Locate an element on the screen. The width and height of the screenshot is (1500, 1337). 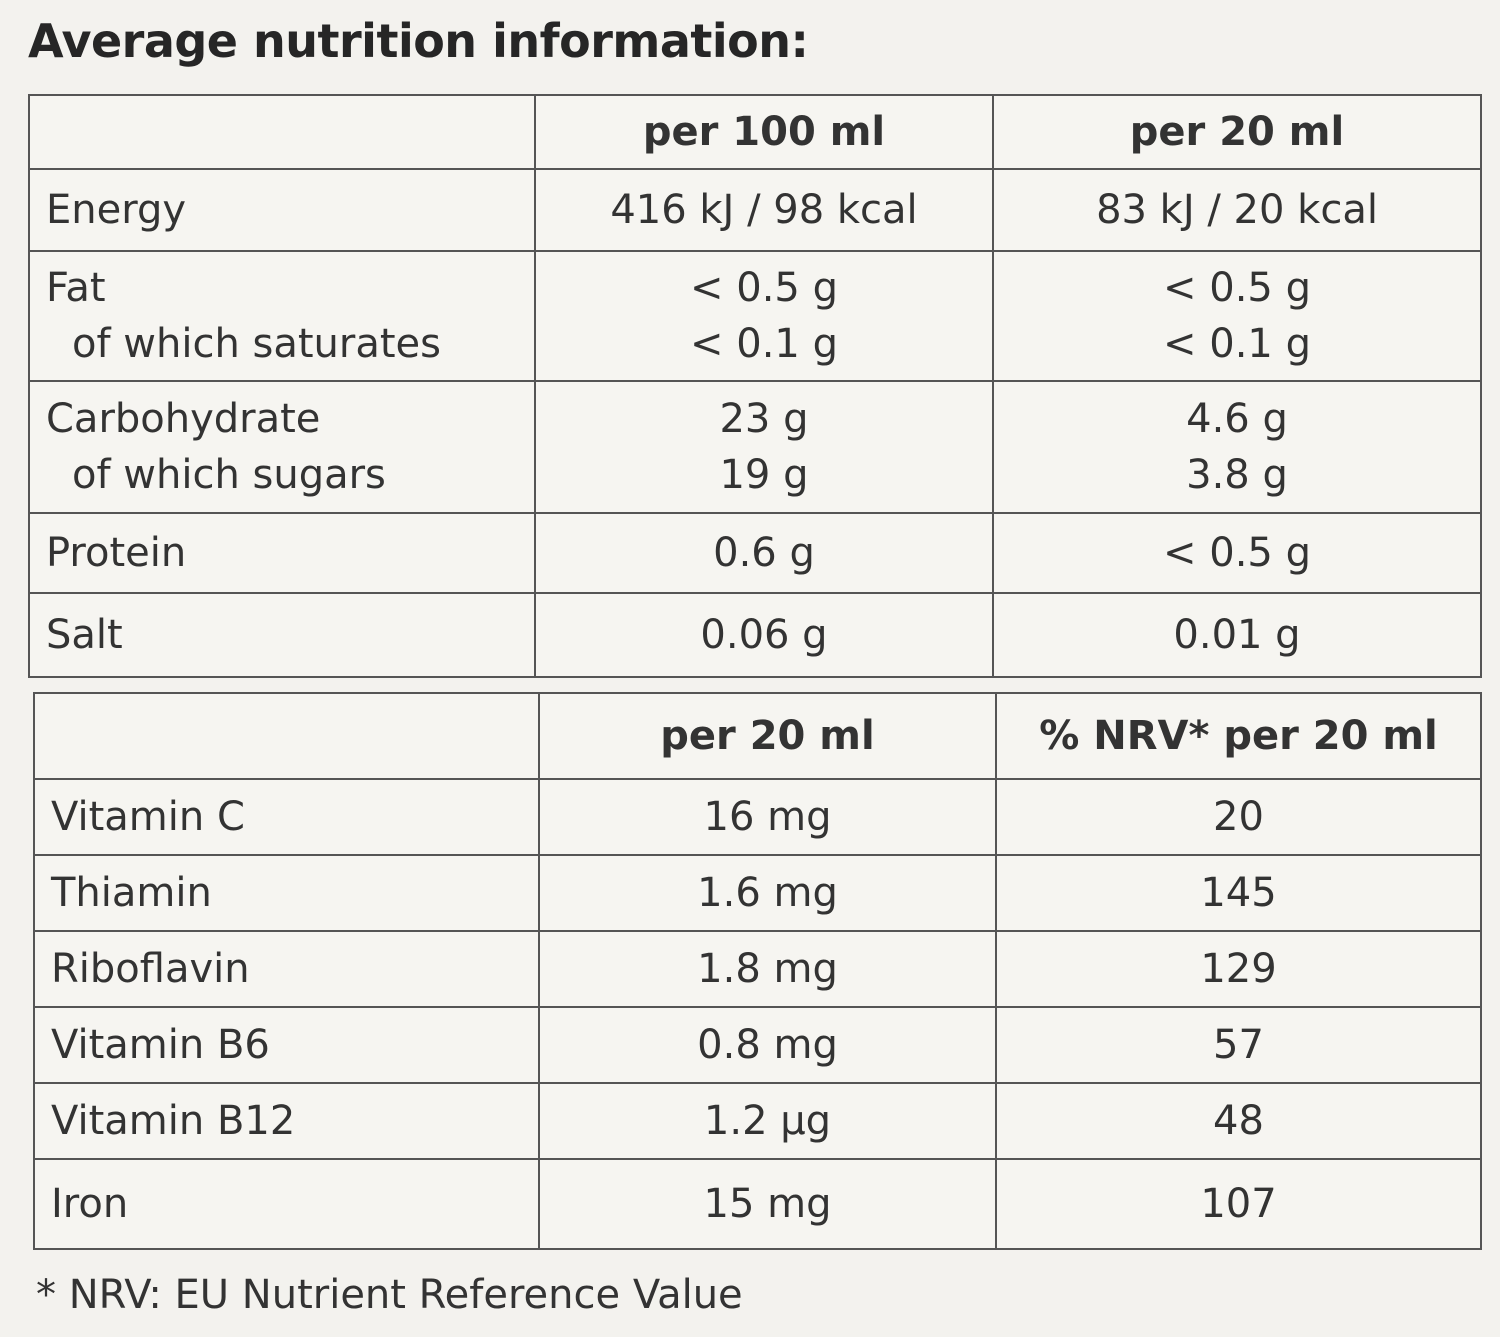
row-label: Salt is located at coordinates (282, 635).